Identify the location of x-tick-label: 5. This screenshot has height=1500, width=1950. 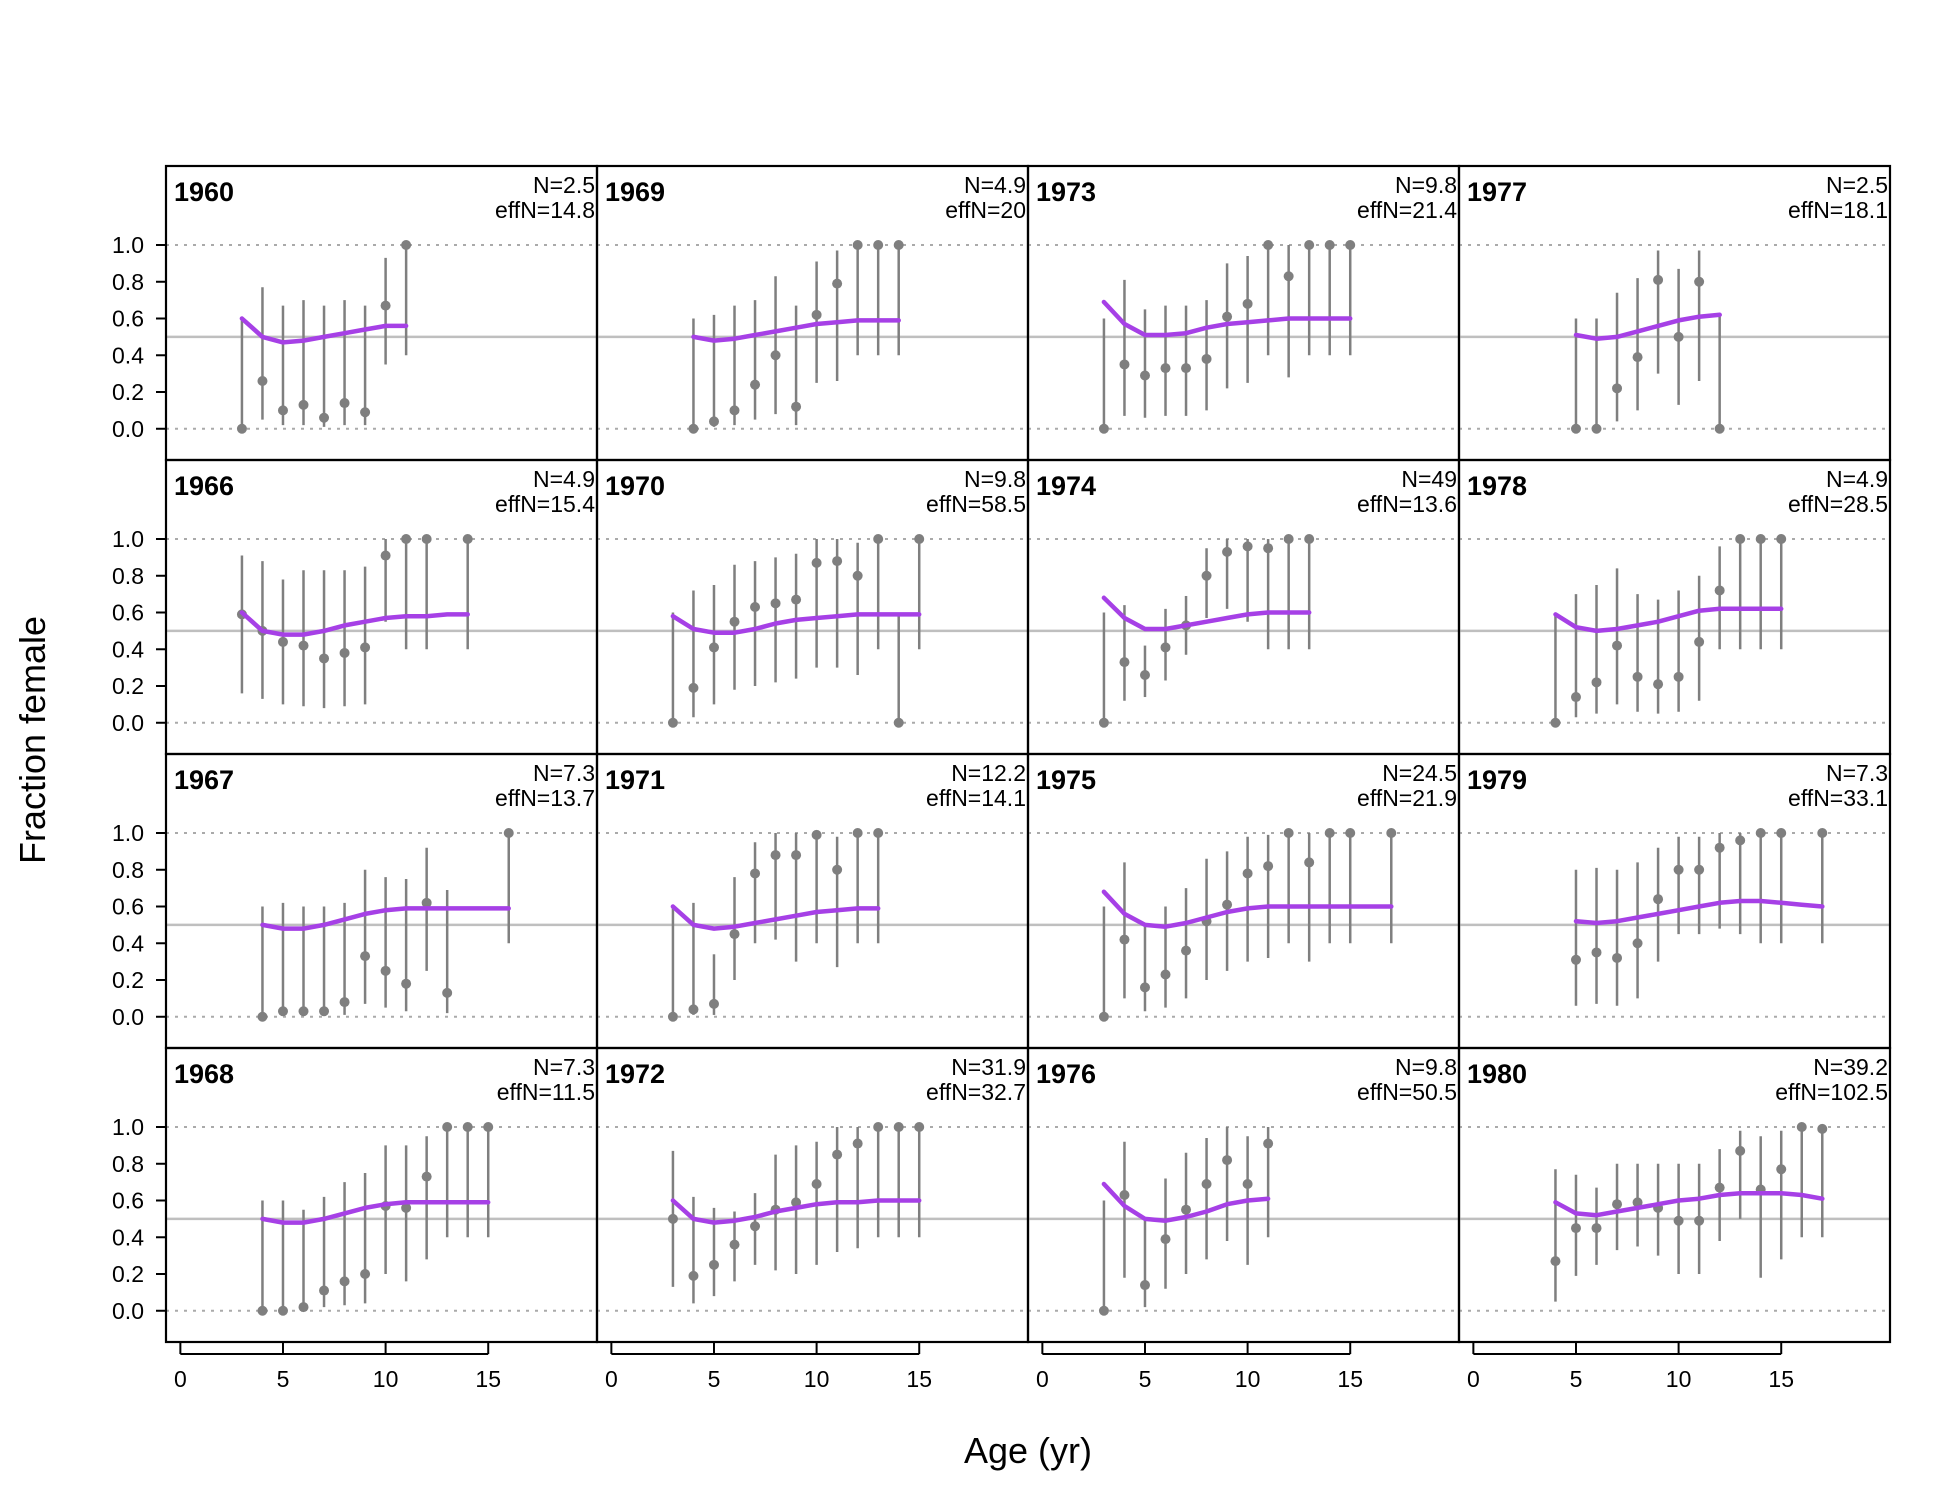
(714, 1379).